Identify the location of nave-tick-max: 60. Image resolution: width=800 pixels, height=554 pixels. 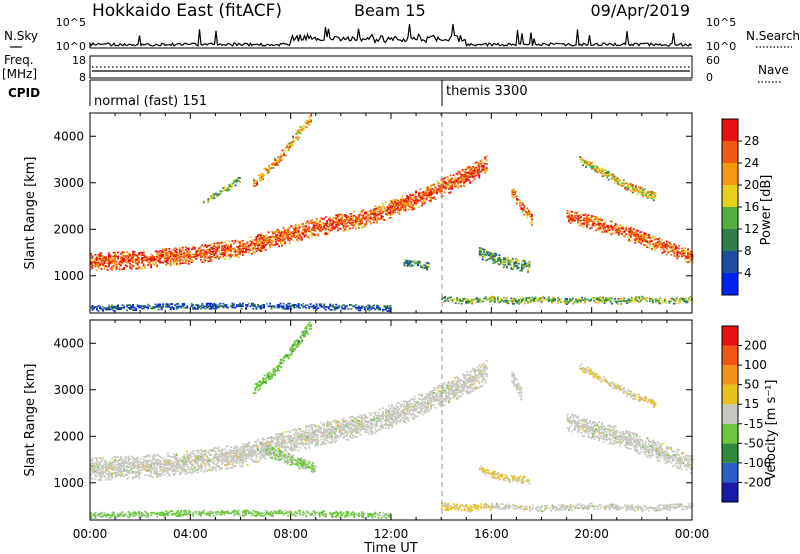
(713, 60).